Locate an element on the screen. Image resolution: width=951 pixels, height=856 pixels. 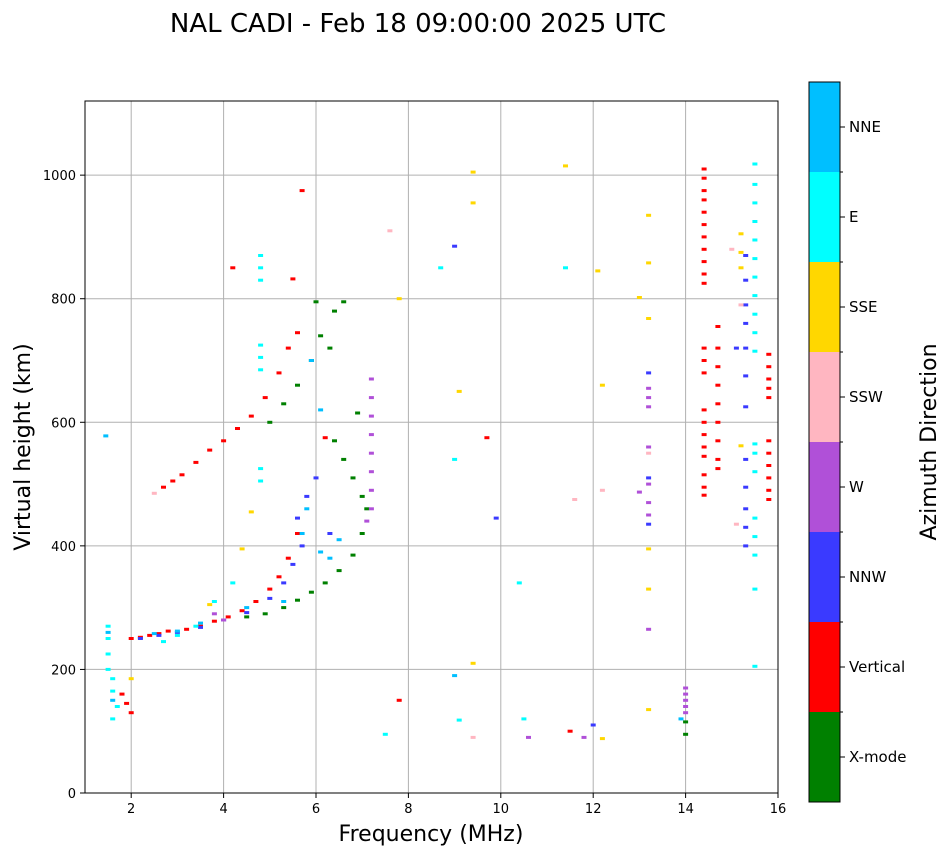
x-tick-label: 6 is located at coordinates (316, 809).